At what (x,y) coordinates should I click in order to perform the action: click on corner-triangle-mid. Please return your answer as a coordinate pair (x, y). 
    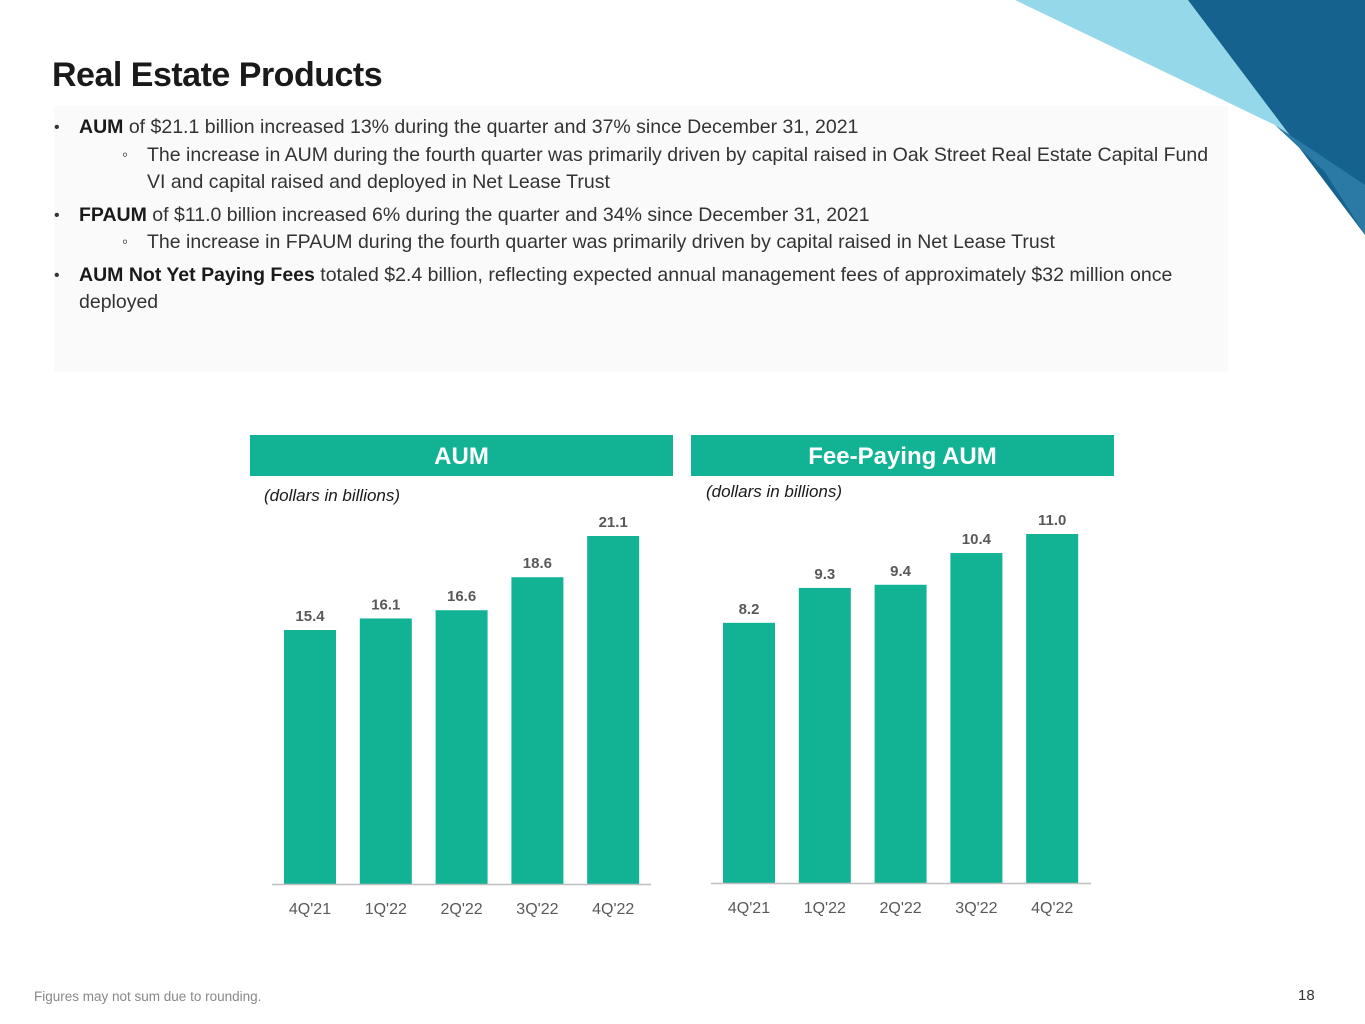
    Looking at the image, I should click on (1320, 180).